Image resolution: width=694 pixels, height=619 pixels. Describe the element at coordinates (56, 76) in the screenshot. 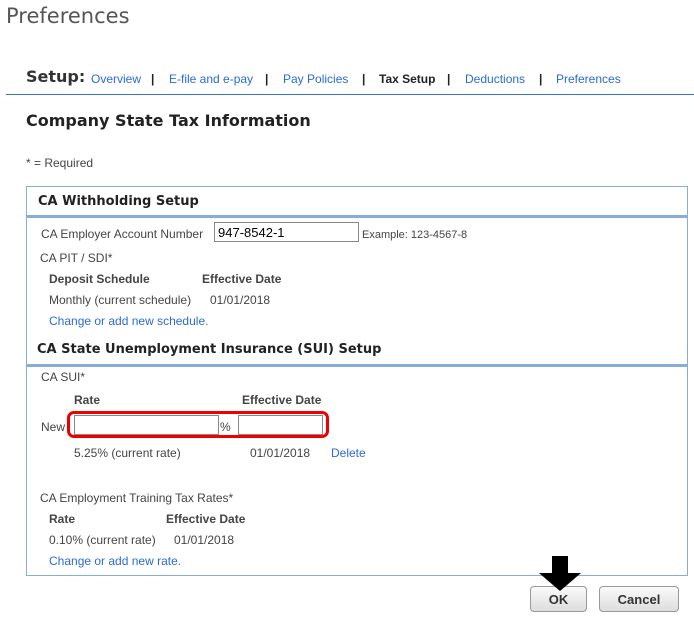

I see `setup-label: Setup:` at that location.